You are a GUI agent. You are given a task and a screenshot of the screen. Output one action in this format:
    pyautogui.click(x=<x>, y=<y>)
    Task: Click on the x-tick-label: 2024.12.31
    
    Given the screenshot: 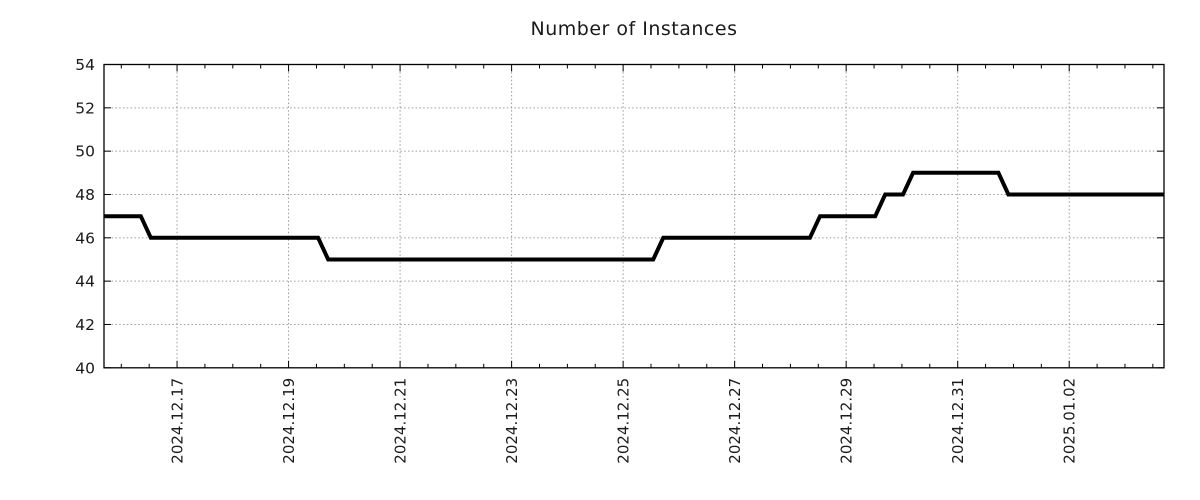 What is the action you would take?
    pyautogui.click(x=958, y=421)
    